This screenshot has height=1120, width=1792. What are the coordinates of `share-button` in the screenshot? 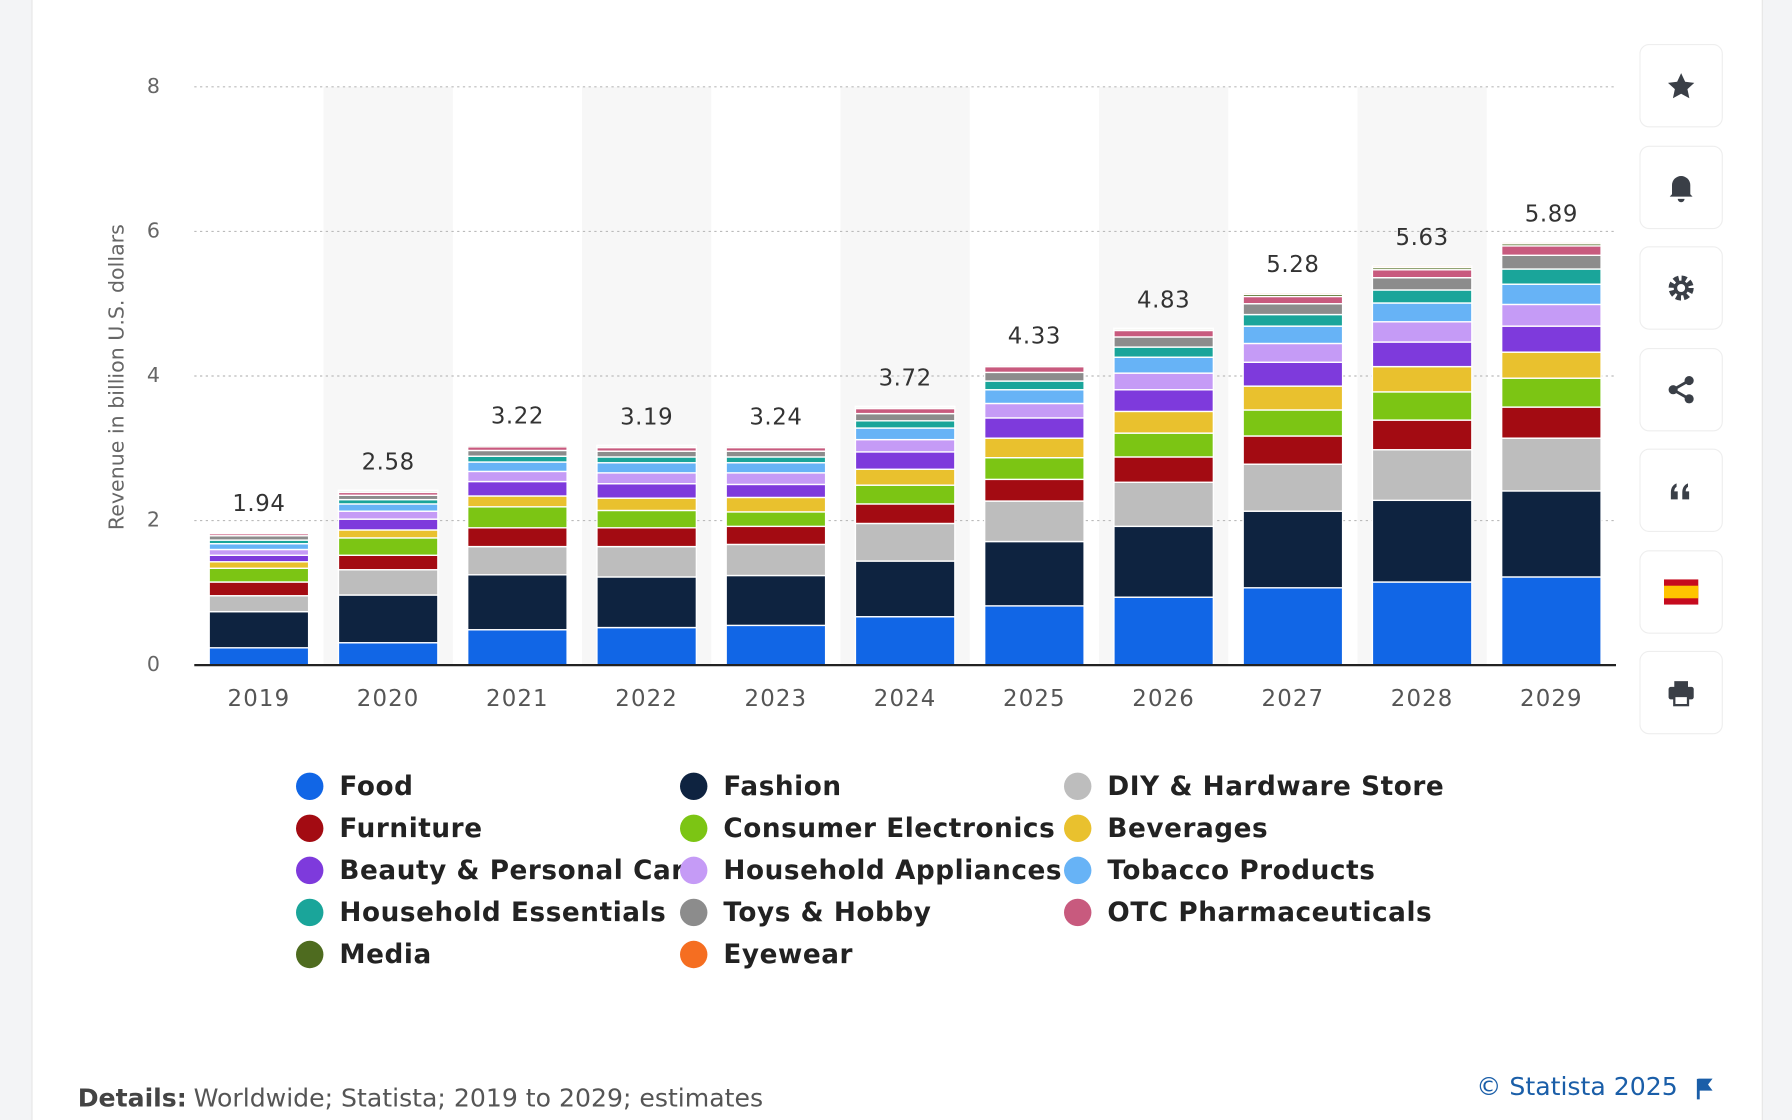 It's located at (1681, 389).